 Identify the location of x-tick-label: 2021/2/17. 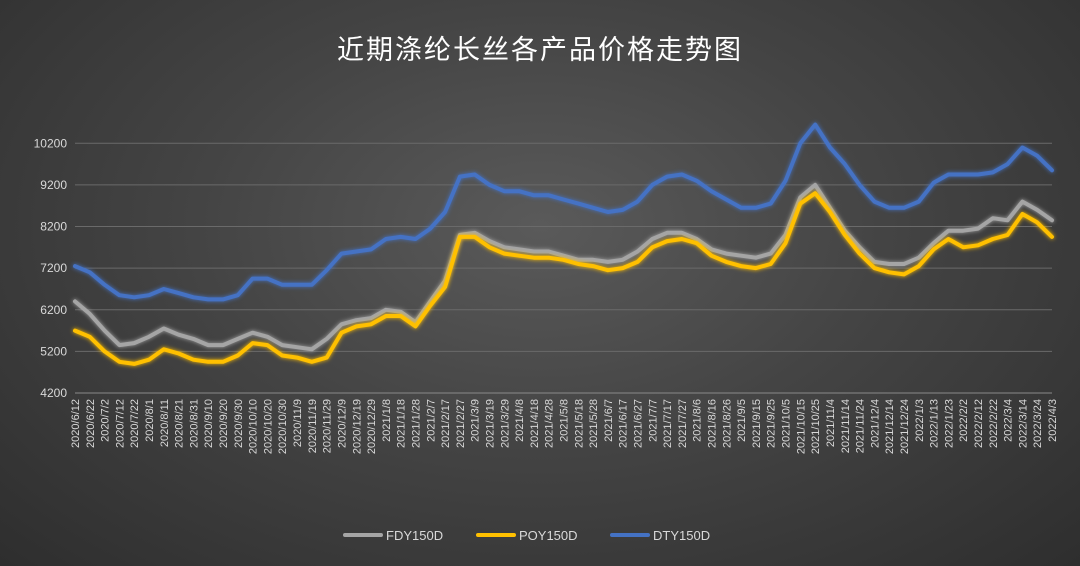
(446, 423).